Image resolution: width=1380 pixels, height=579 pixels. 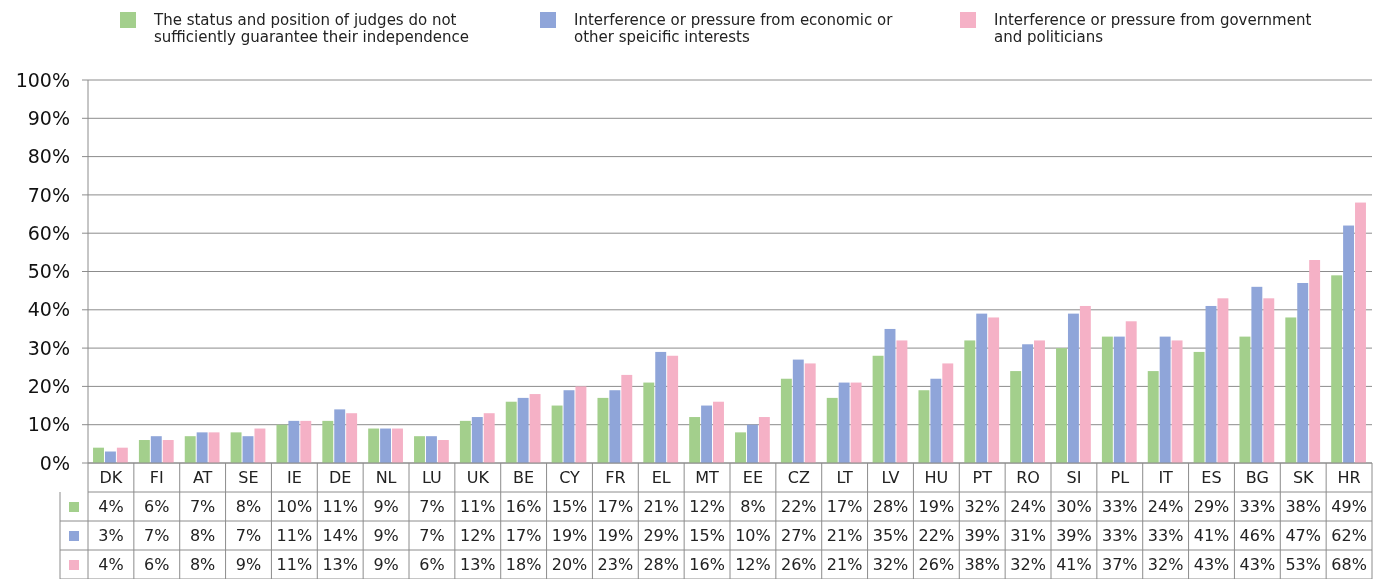 I want to click on data-label: 62%, so click(x=1349, y=536).